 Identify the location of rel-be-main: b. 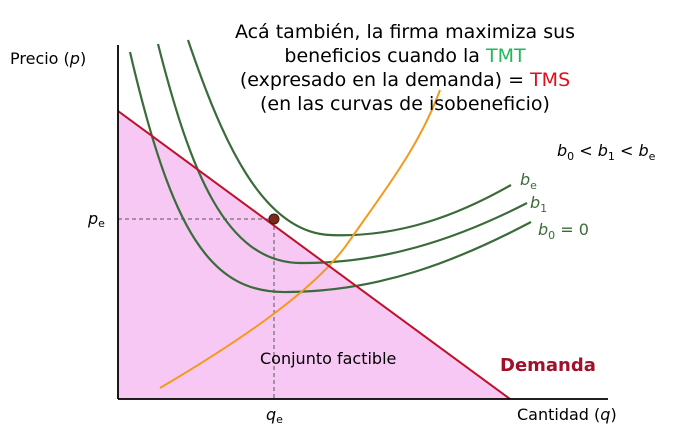
(643, 150).